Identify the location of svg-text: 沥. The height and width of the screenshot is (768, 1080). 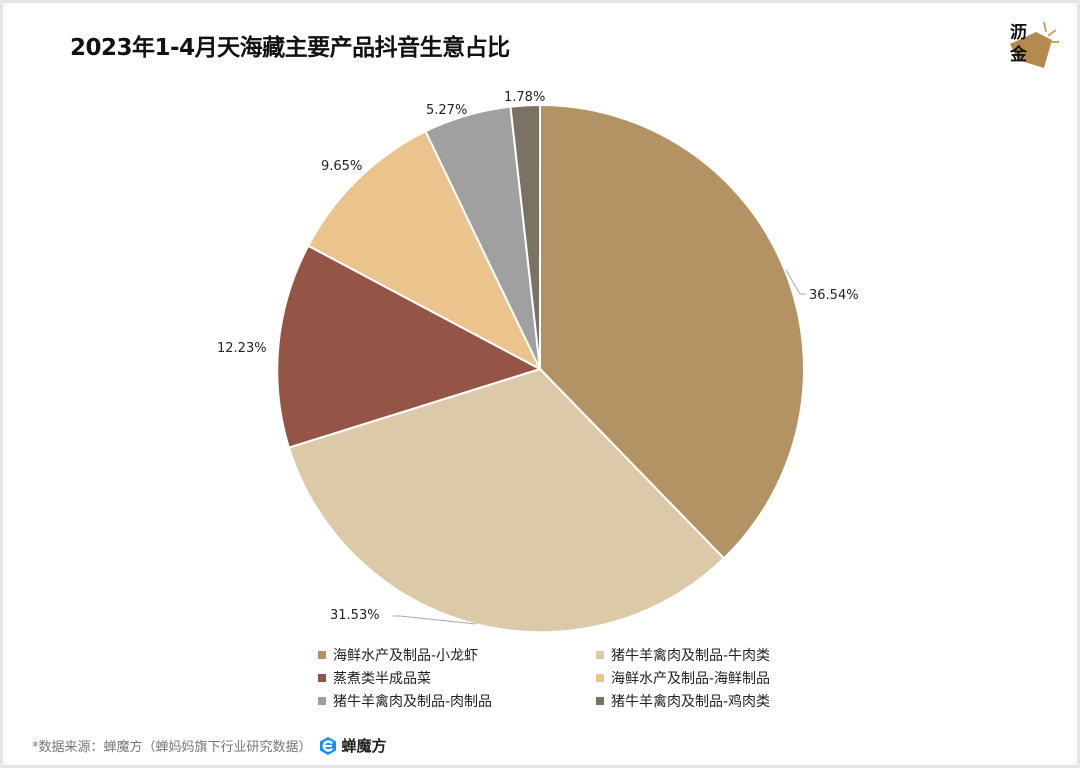
(1018, 33).